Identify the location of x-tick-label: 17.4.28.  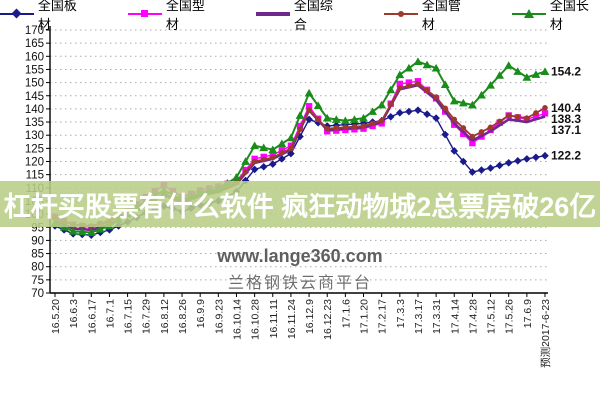
(473, 316).